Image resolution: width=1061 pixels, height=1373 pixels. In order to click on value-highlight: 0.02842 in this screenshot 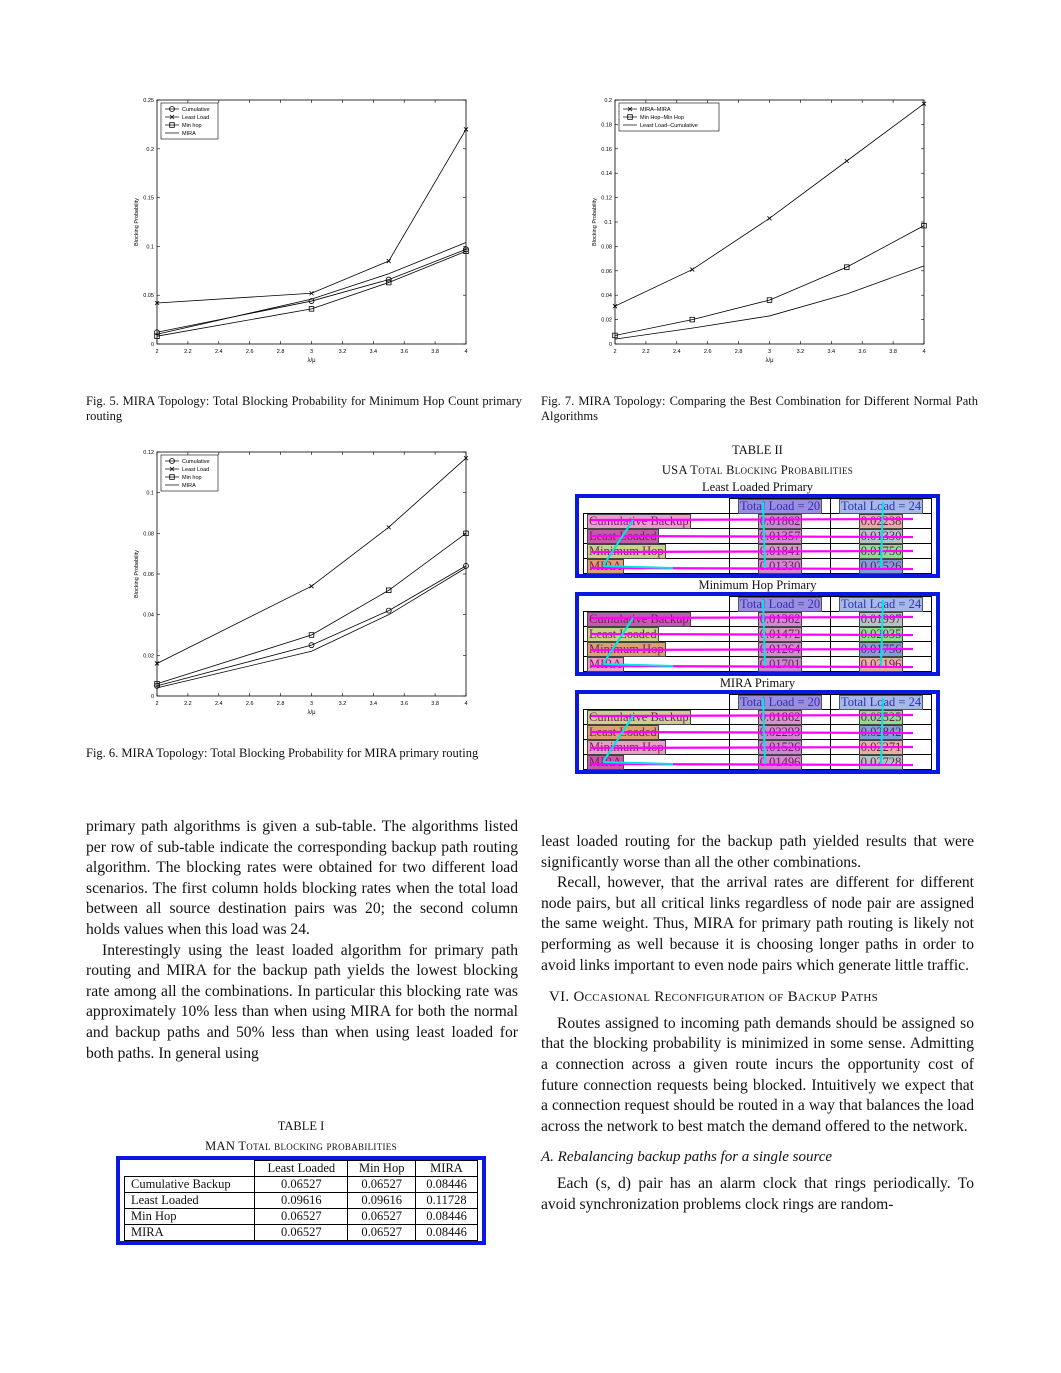, I will do `click(881, 732)`.